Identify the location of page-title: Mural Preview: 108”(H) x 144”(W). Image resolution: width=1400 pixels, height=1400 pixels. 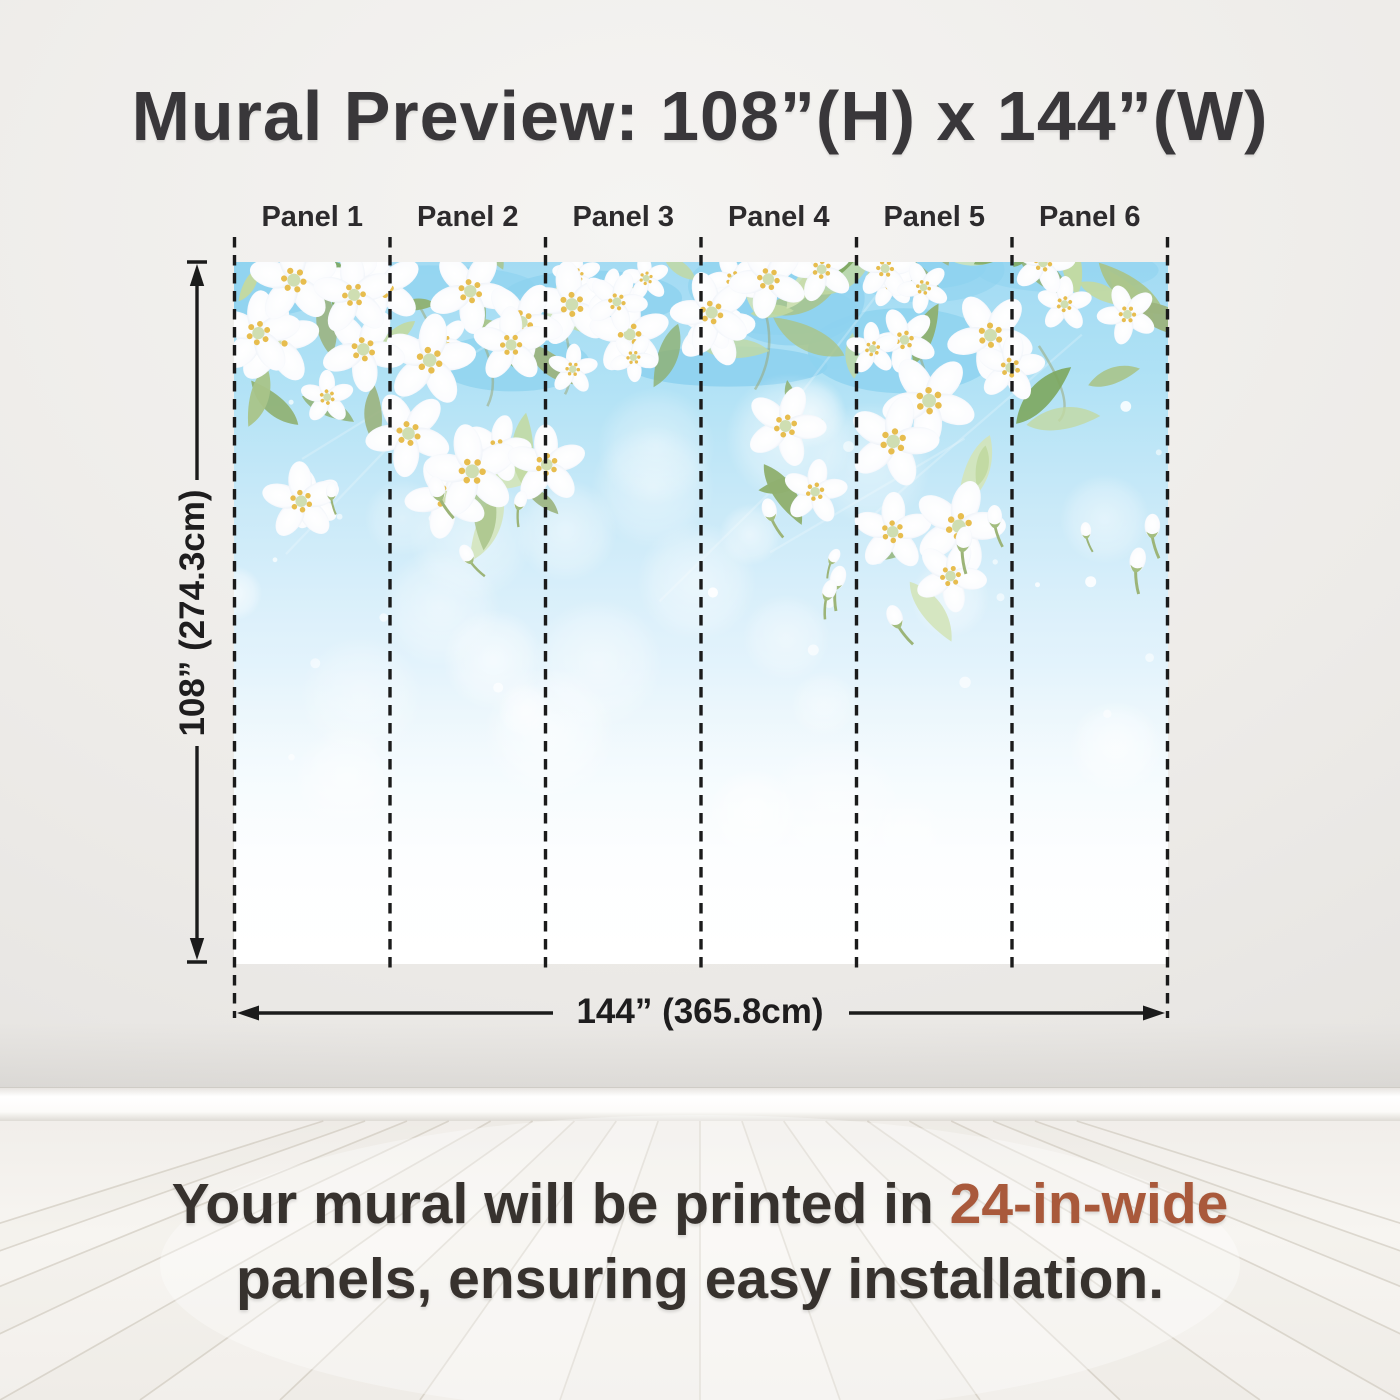
(700, 116).